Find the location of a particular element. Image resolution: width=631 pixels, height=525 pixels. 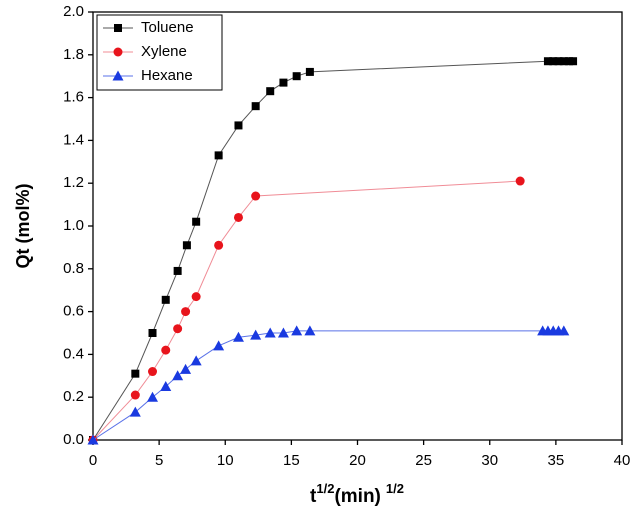

x-tick-label: 40 is located at coordinates (622, 460).